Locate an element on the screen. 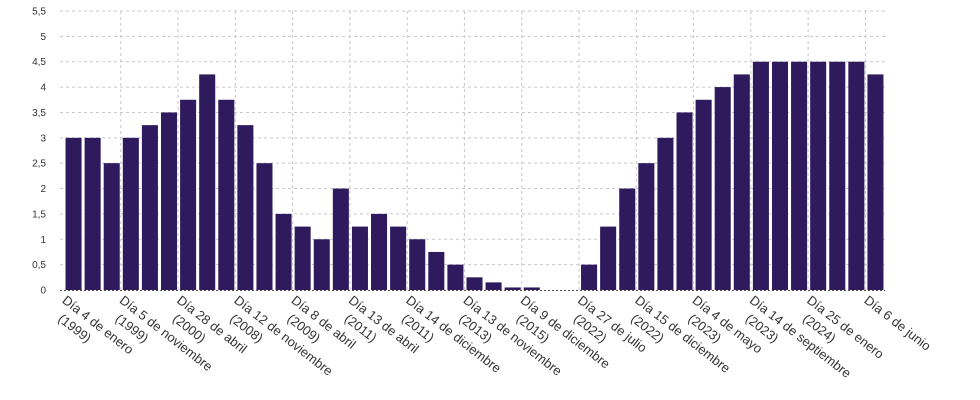 The width and height of the screenshot is (980, 400). y-tick-label: 3,5 is located at coordinates (39, 113).